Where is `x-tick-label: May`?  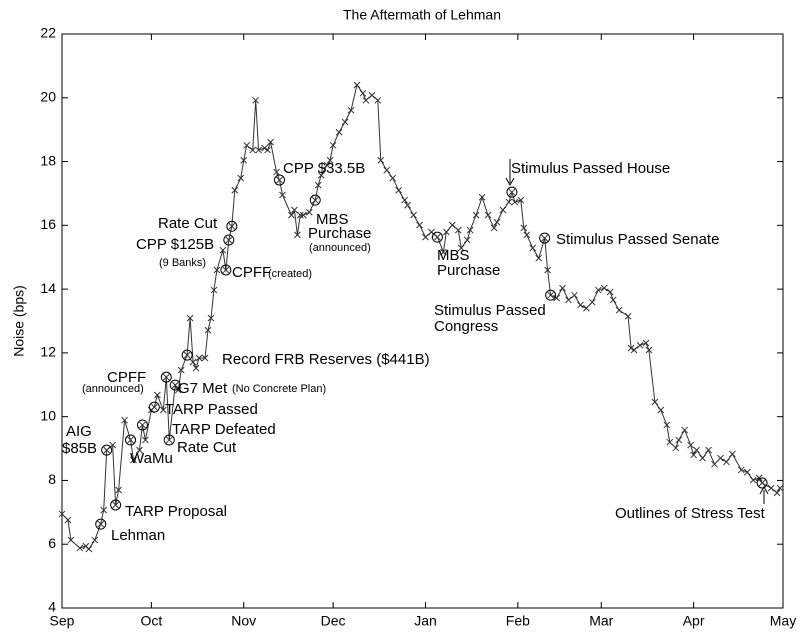 x-tick-label: May is located at coordinates (783, 621).